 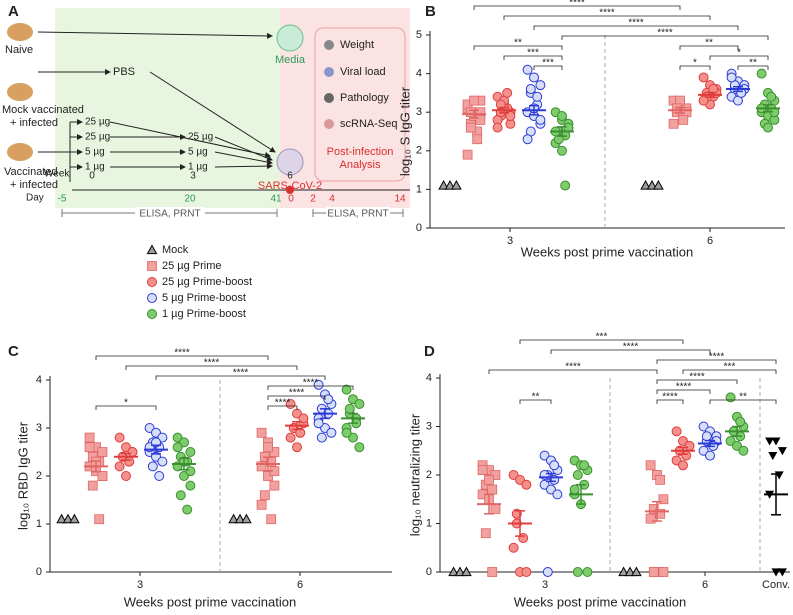 I want to click on significance-label: *, so click(x=739, y=53).